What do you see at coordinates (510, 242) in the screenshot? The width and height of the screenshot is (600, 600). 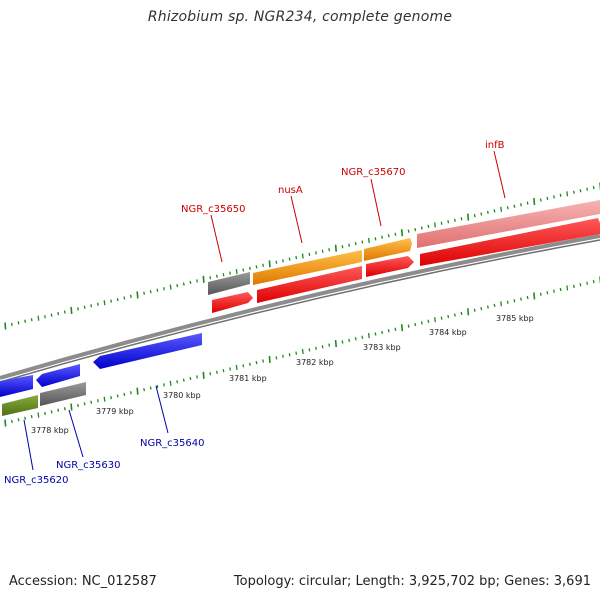 I see `gene-infB-red` at bounding box center [510, 242].